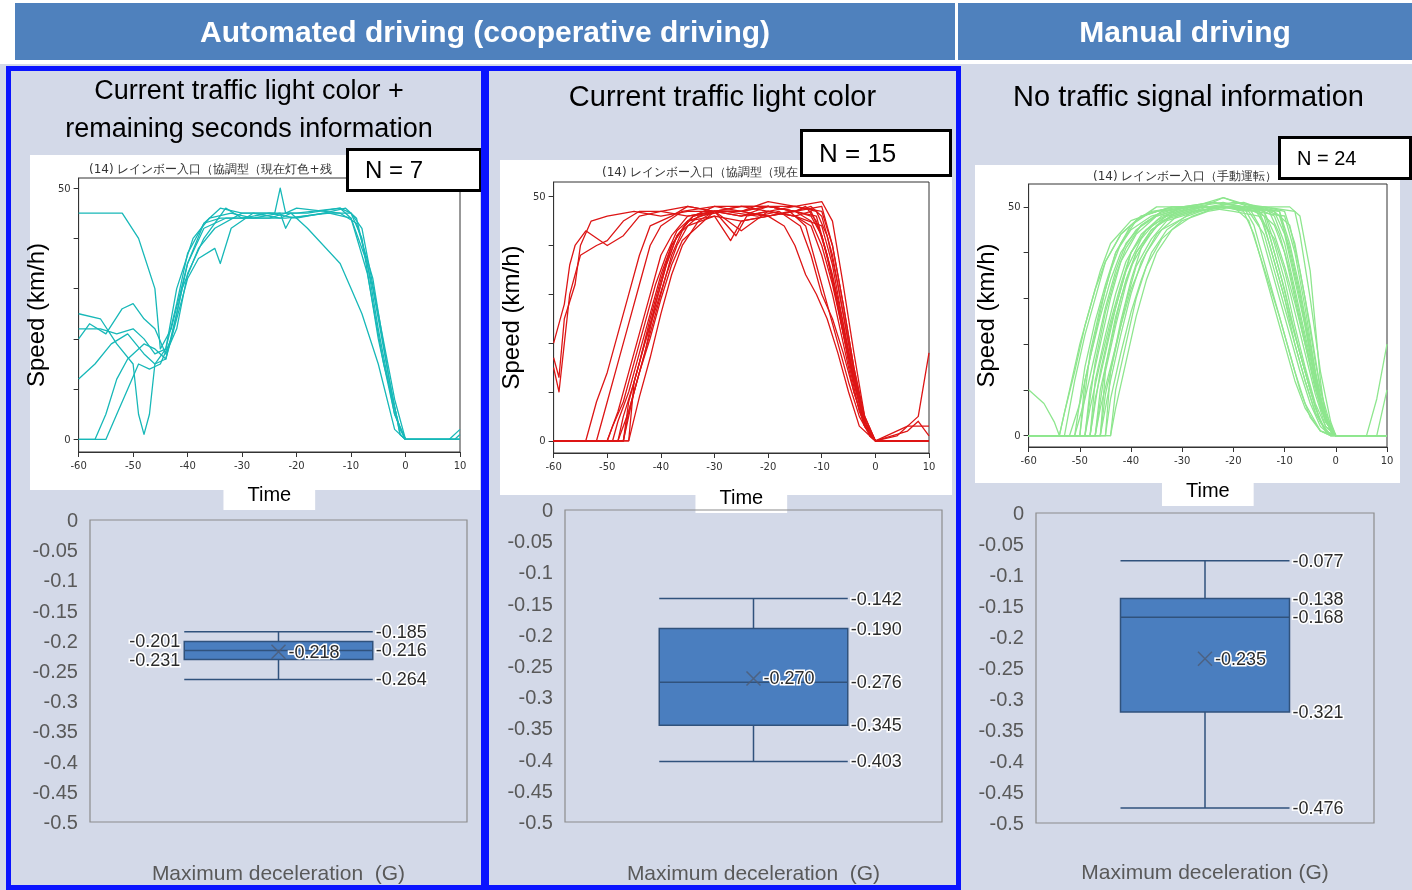  What do you see at coordinates (401, 650) in the screenshot?
I see `text: -0.216` at bounding box center [401, 650].